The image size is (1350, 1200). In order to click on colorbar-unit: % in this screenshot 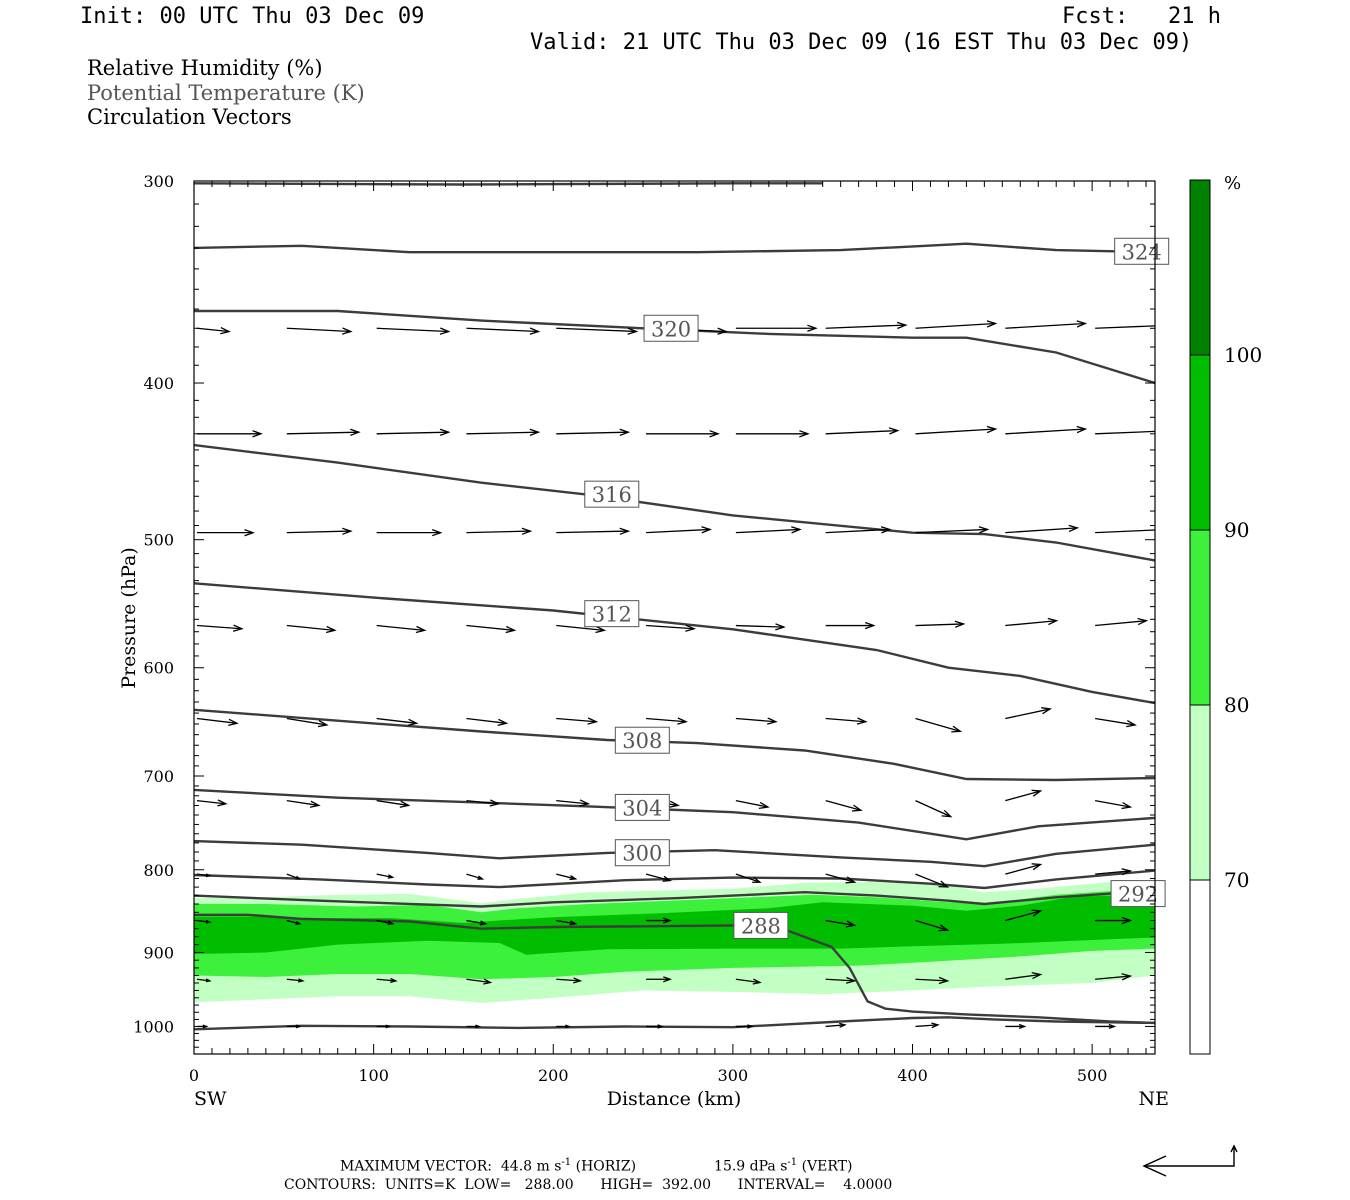, I will do `click(1232, 183)`.